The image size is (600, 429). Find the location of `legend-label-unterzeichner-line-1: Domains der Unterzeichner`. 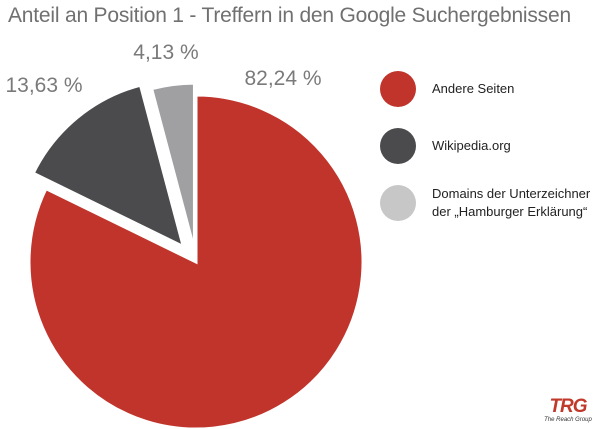

legend-label-unterzeichner-line-1: Domains der Unterzeichner is located at coordinates (511, 193).